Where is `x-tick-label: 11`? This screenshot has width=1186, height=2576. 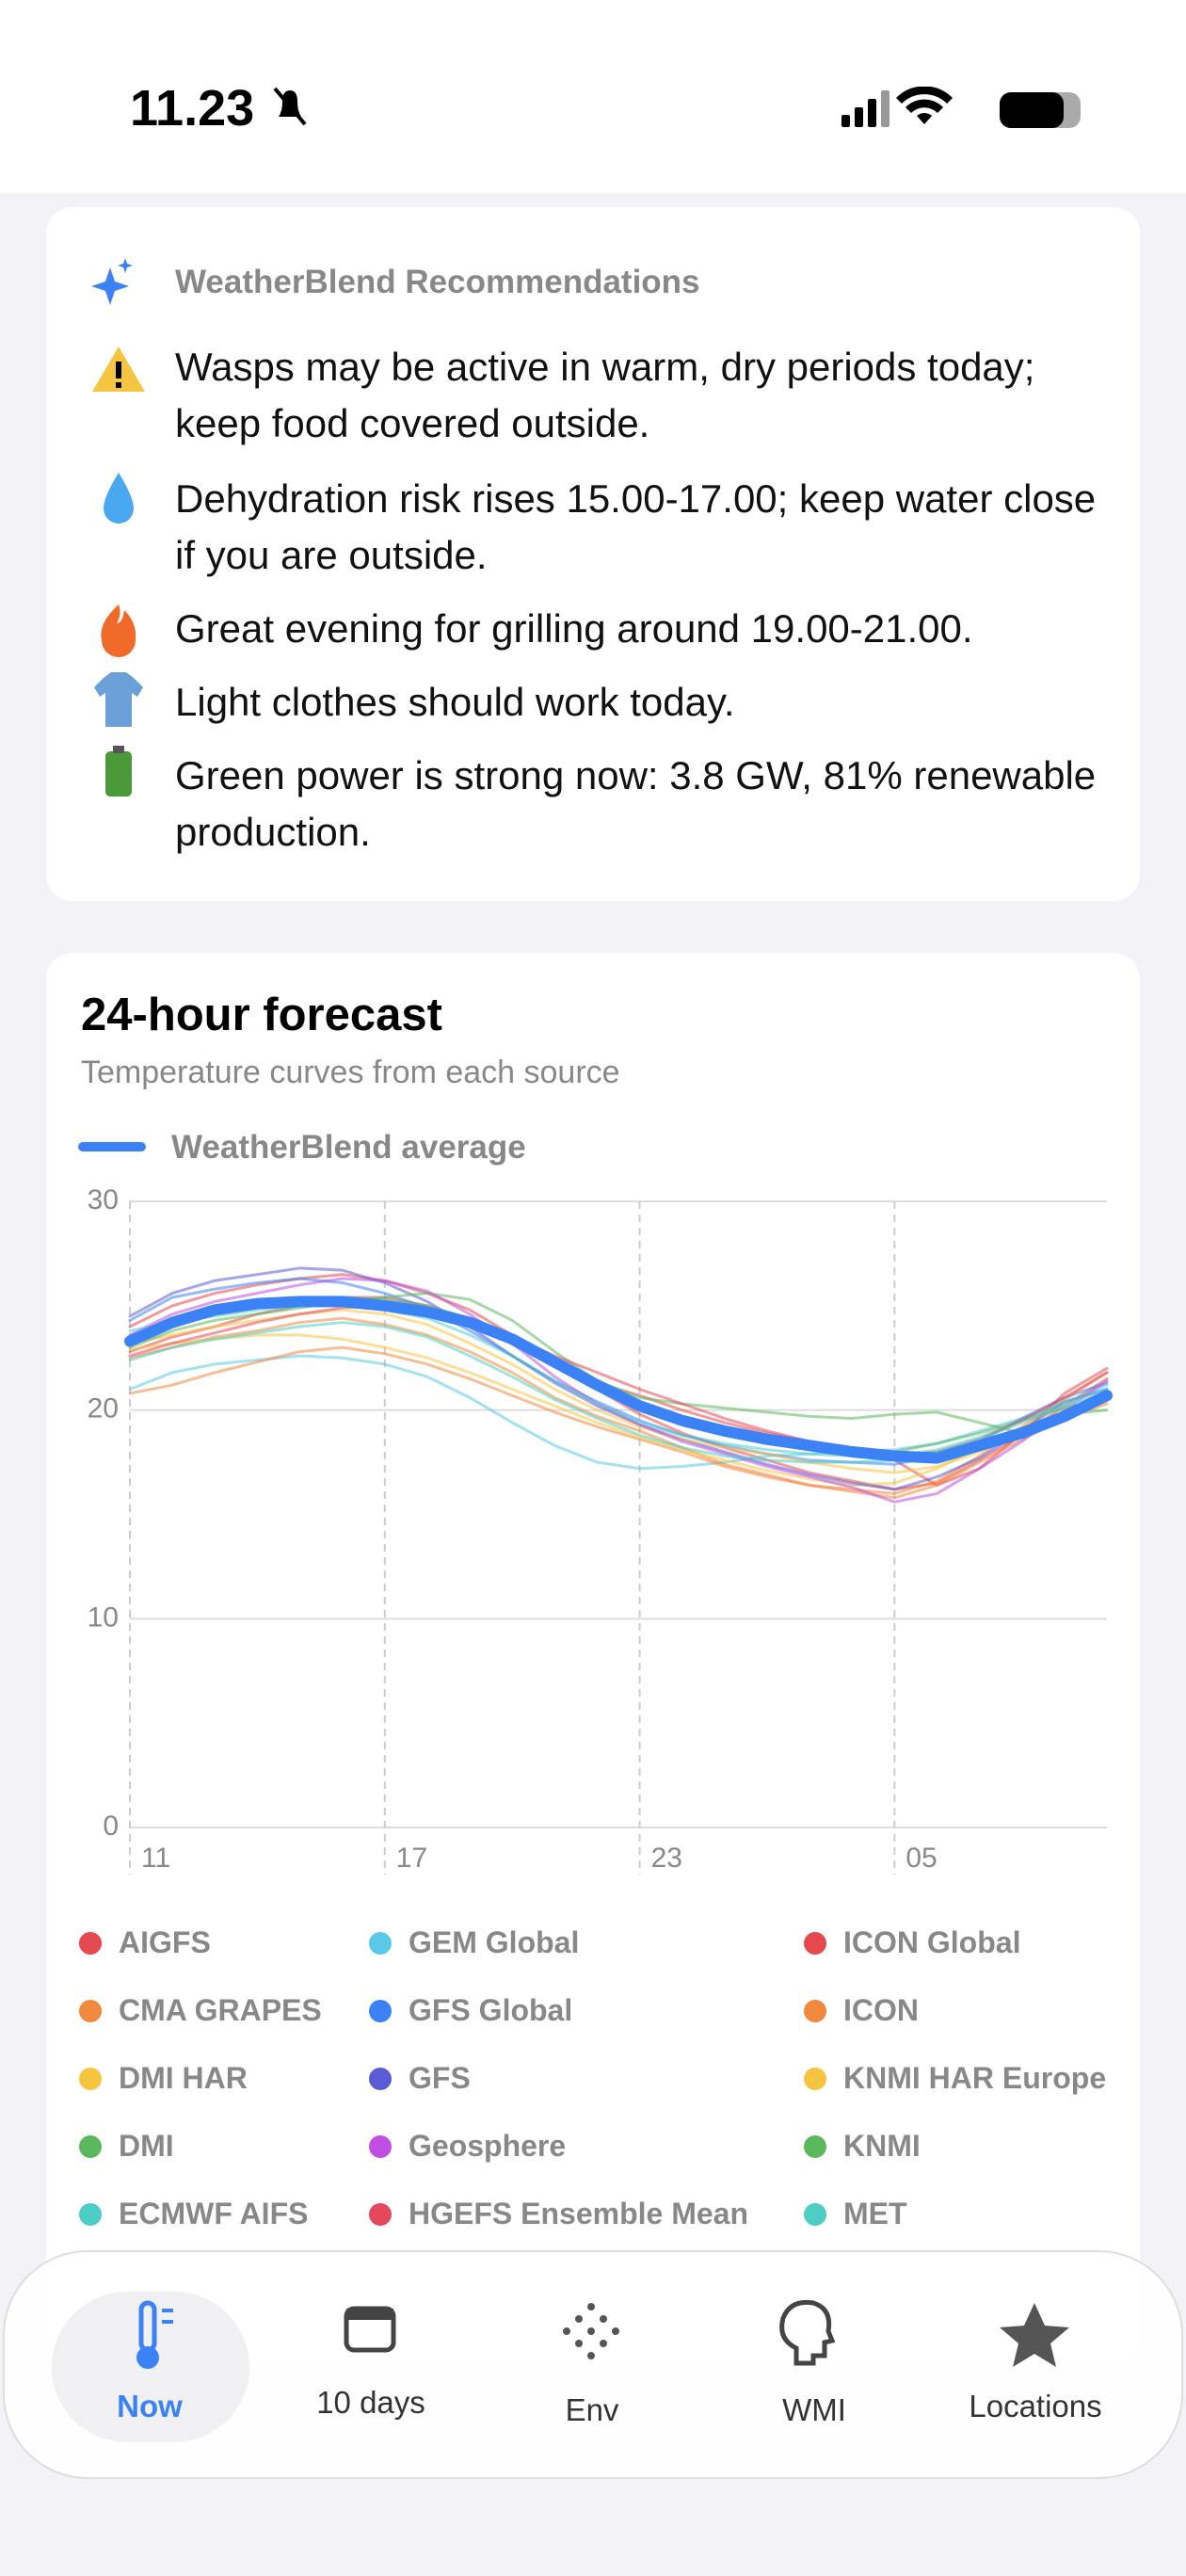 x-tick-label: 11 is located at coordinates (155, 1858).